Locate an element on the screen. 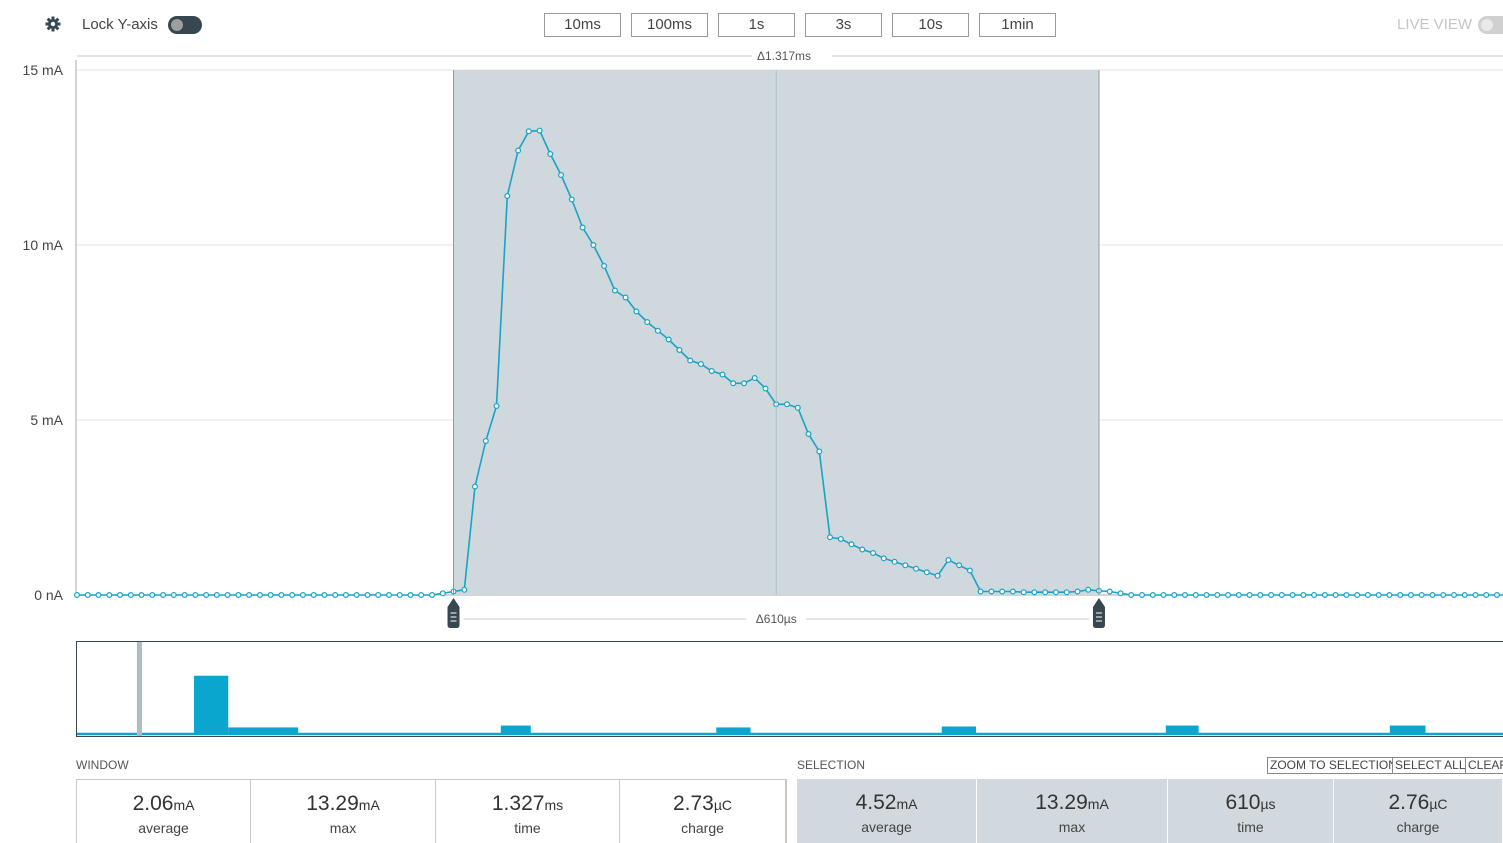  stat-unit: ms is located at coordinates (554, 805).